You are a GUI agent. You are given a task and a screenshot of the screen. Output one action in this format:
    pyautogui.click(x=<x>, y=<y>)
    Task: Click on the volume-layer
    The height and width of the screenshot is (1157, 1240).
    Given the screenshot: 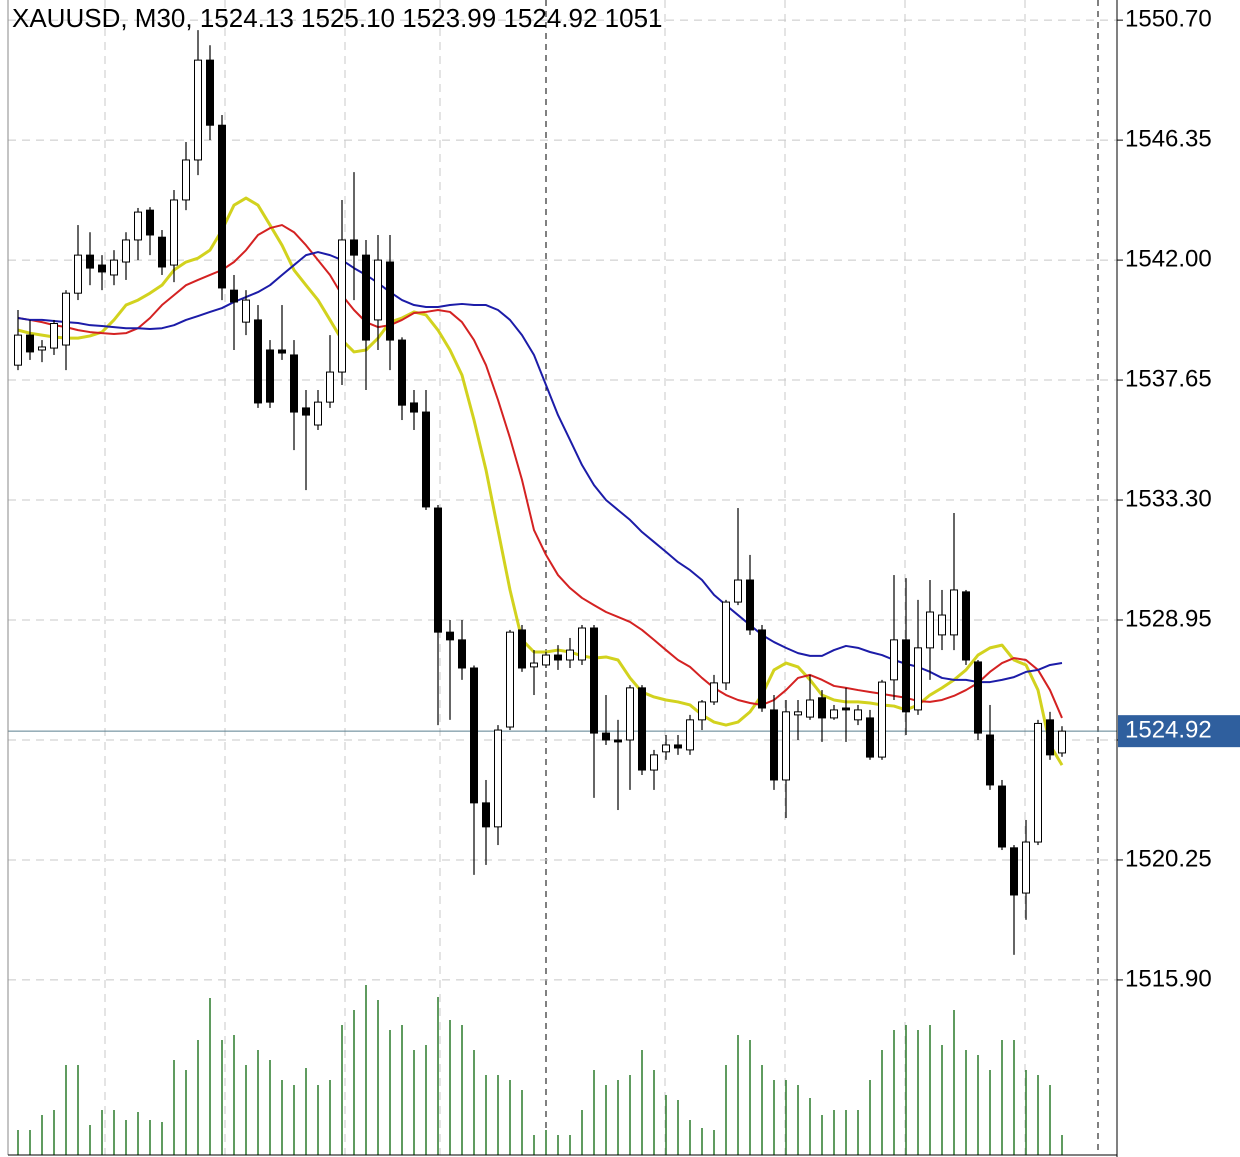 What is the action you would take?
    pyautogui.click(x=540, y=1070)
    